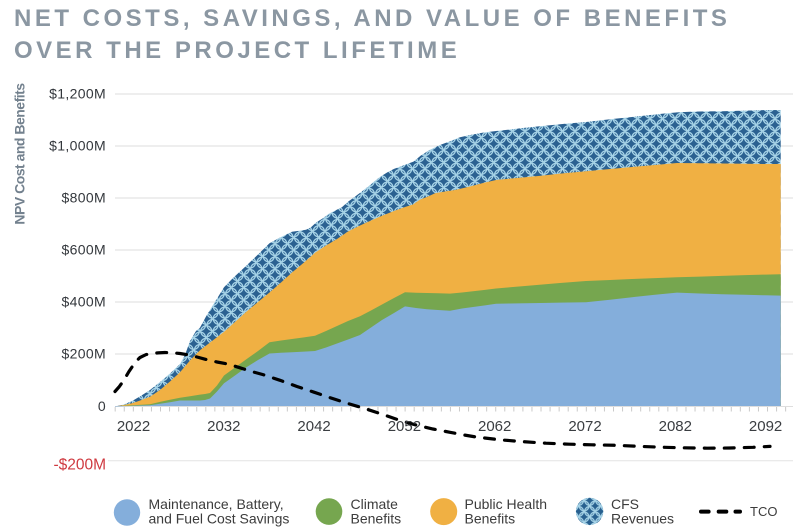 The width and height of the screenshot is (800, 531). What do you see at coordinates (133, 426) in the screenshot?
I see `svg-text: 2022` at bounding box center [133, 426].